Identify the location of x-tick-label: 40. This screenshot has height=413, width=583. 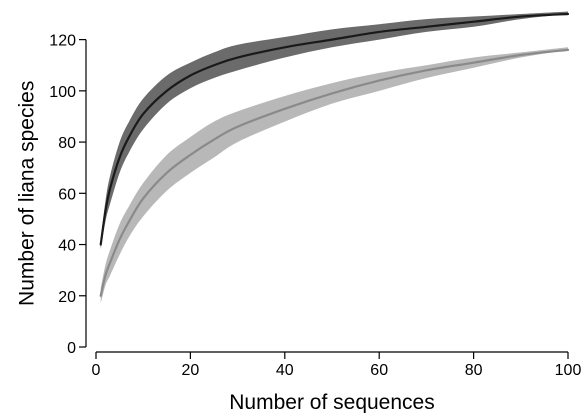
(285, 370).